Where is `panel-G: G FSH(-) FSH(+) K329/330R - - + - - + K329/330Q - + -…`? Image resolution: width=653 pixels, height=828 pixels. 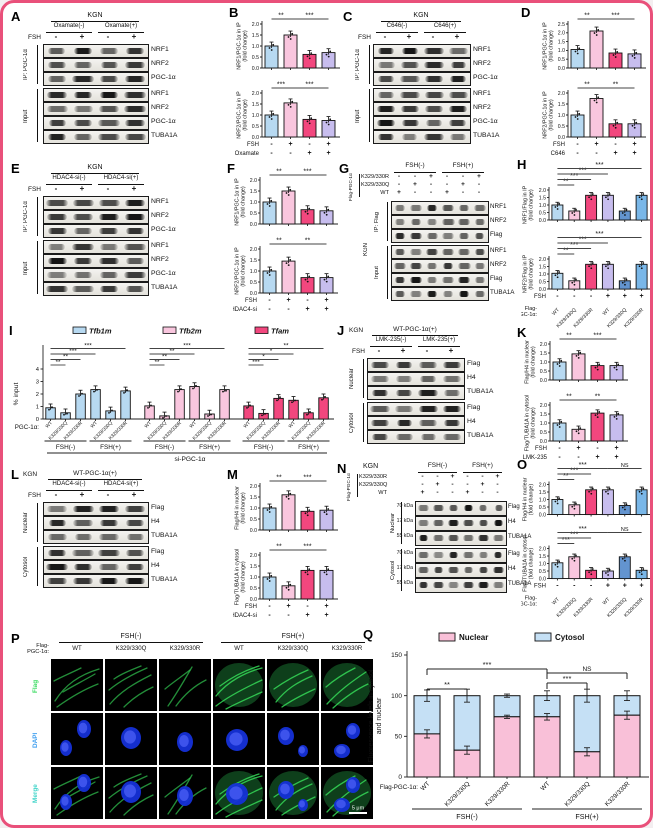
panel-G: G FSH(-) FSH(+) K329/330R - - + - - + K329/330Q - + -… is located at coordinates (429, 242).